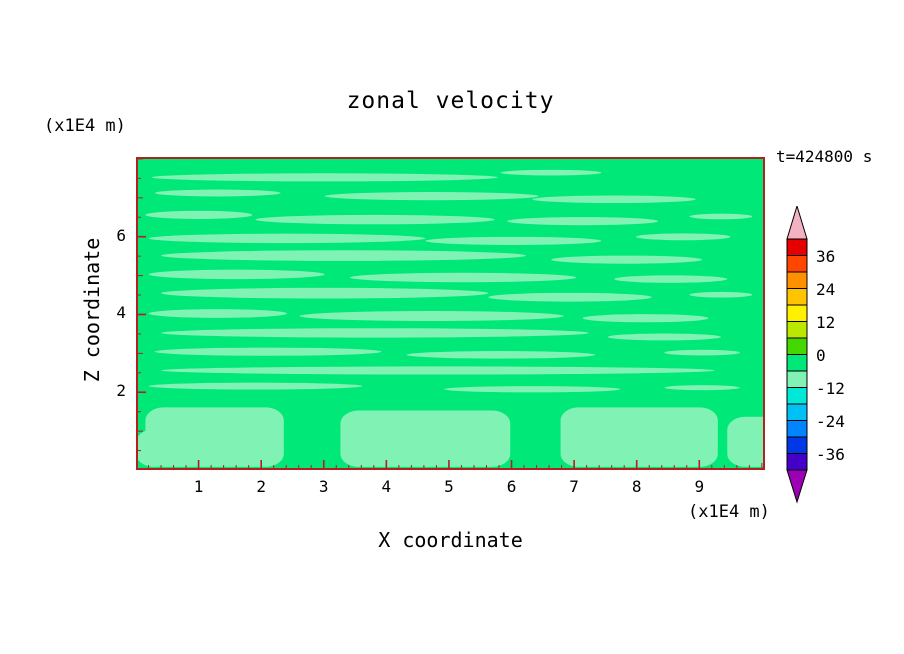  Describe the element at coordinates (323, 486) in the screenshot. I see `x-tick-label: 3` at that location.